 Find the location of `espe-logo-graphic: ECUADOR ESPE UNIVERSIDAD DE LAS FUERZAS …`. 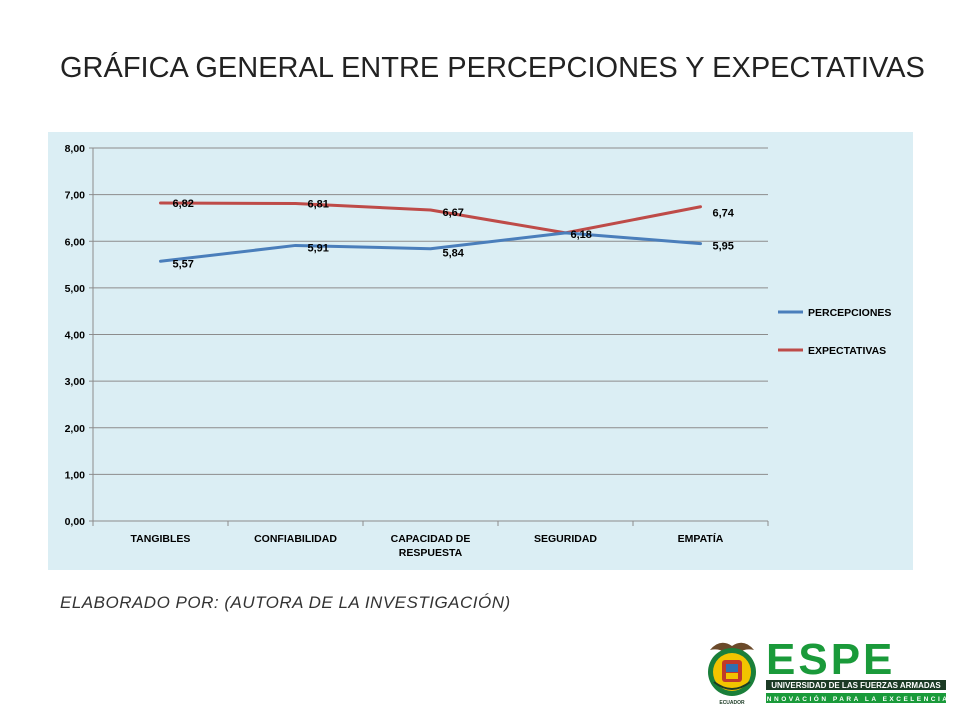

espe-logo-graphic: ECUADOR ESPE UNIVERSIDAD DE LAS FUERZAS … is located at coordinates (829, 671).